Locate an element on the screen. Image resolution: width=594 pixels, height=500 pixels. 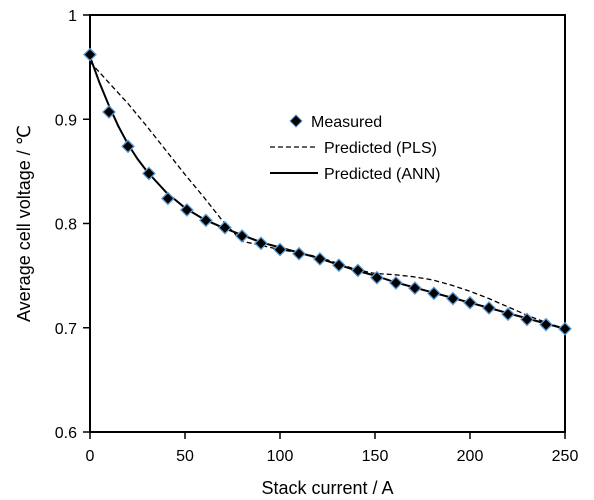
legend-measured-label: Measured is located at coordinates (346, 122).